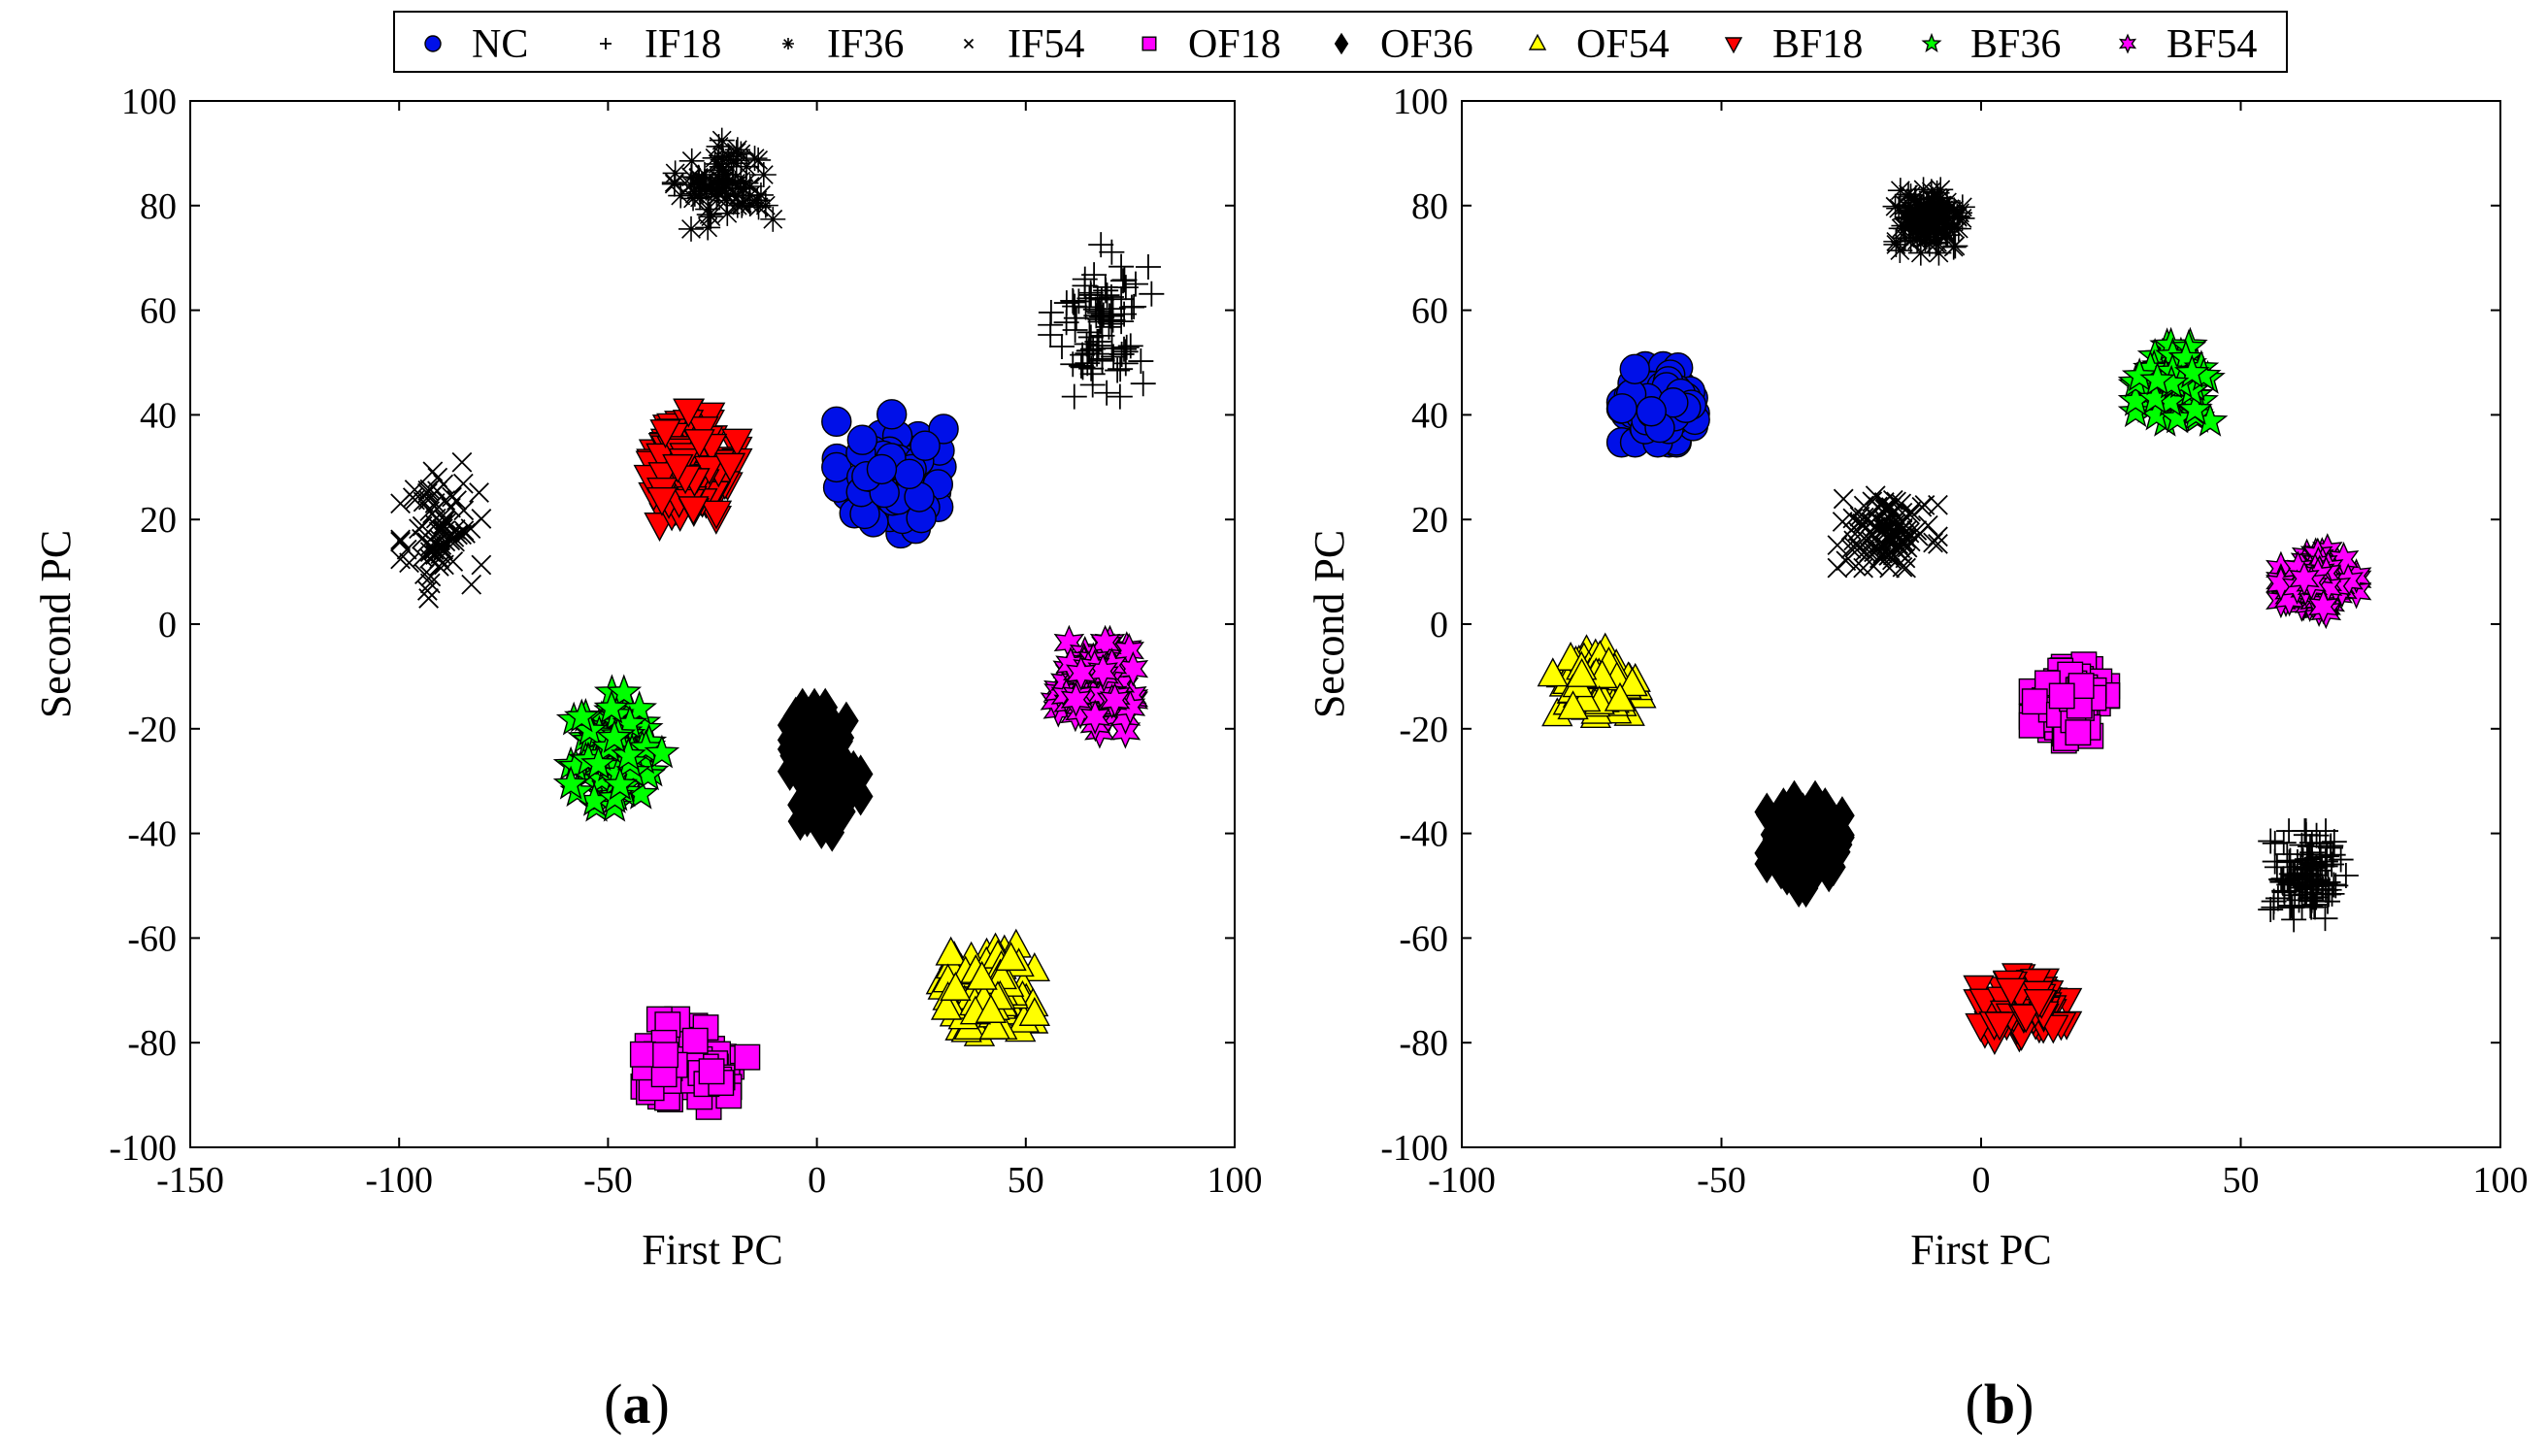  I want to click on x-tick-label: -100, so click(399, 1180).